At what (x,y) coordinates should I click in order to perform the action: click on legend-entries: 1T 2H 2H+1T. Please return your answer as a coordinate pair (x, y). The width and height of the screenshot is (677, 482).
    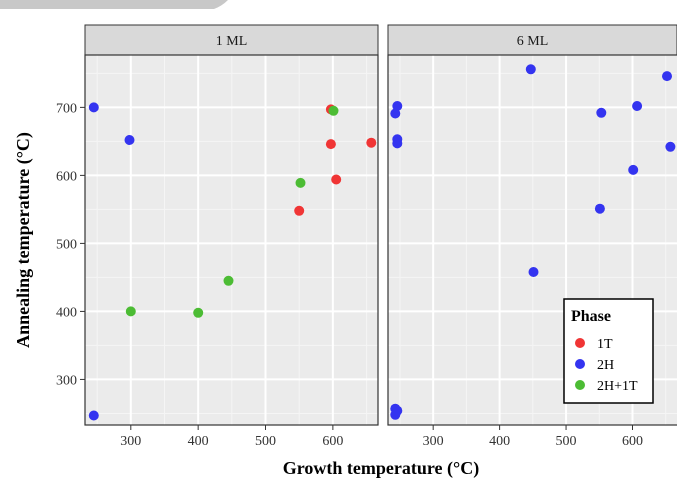
    Looking at the image, I should click on (606, 365).